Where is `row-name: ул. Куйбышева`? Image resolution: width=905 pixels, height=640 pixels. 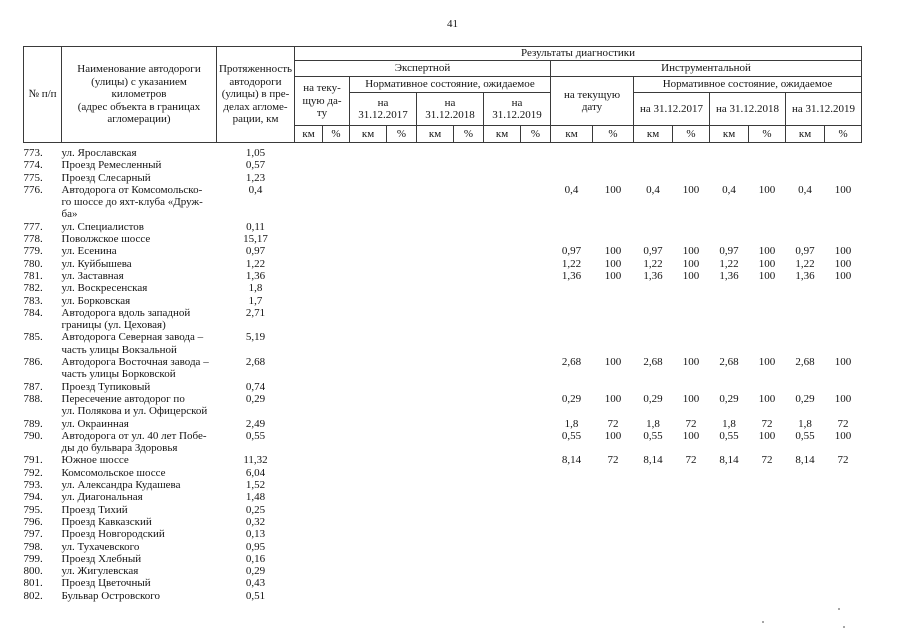
row-name: ул. Куйбышева is located at coordinates (96, 263).